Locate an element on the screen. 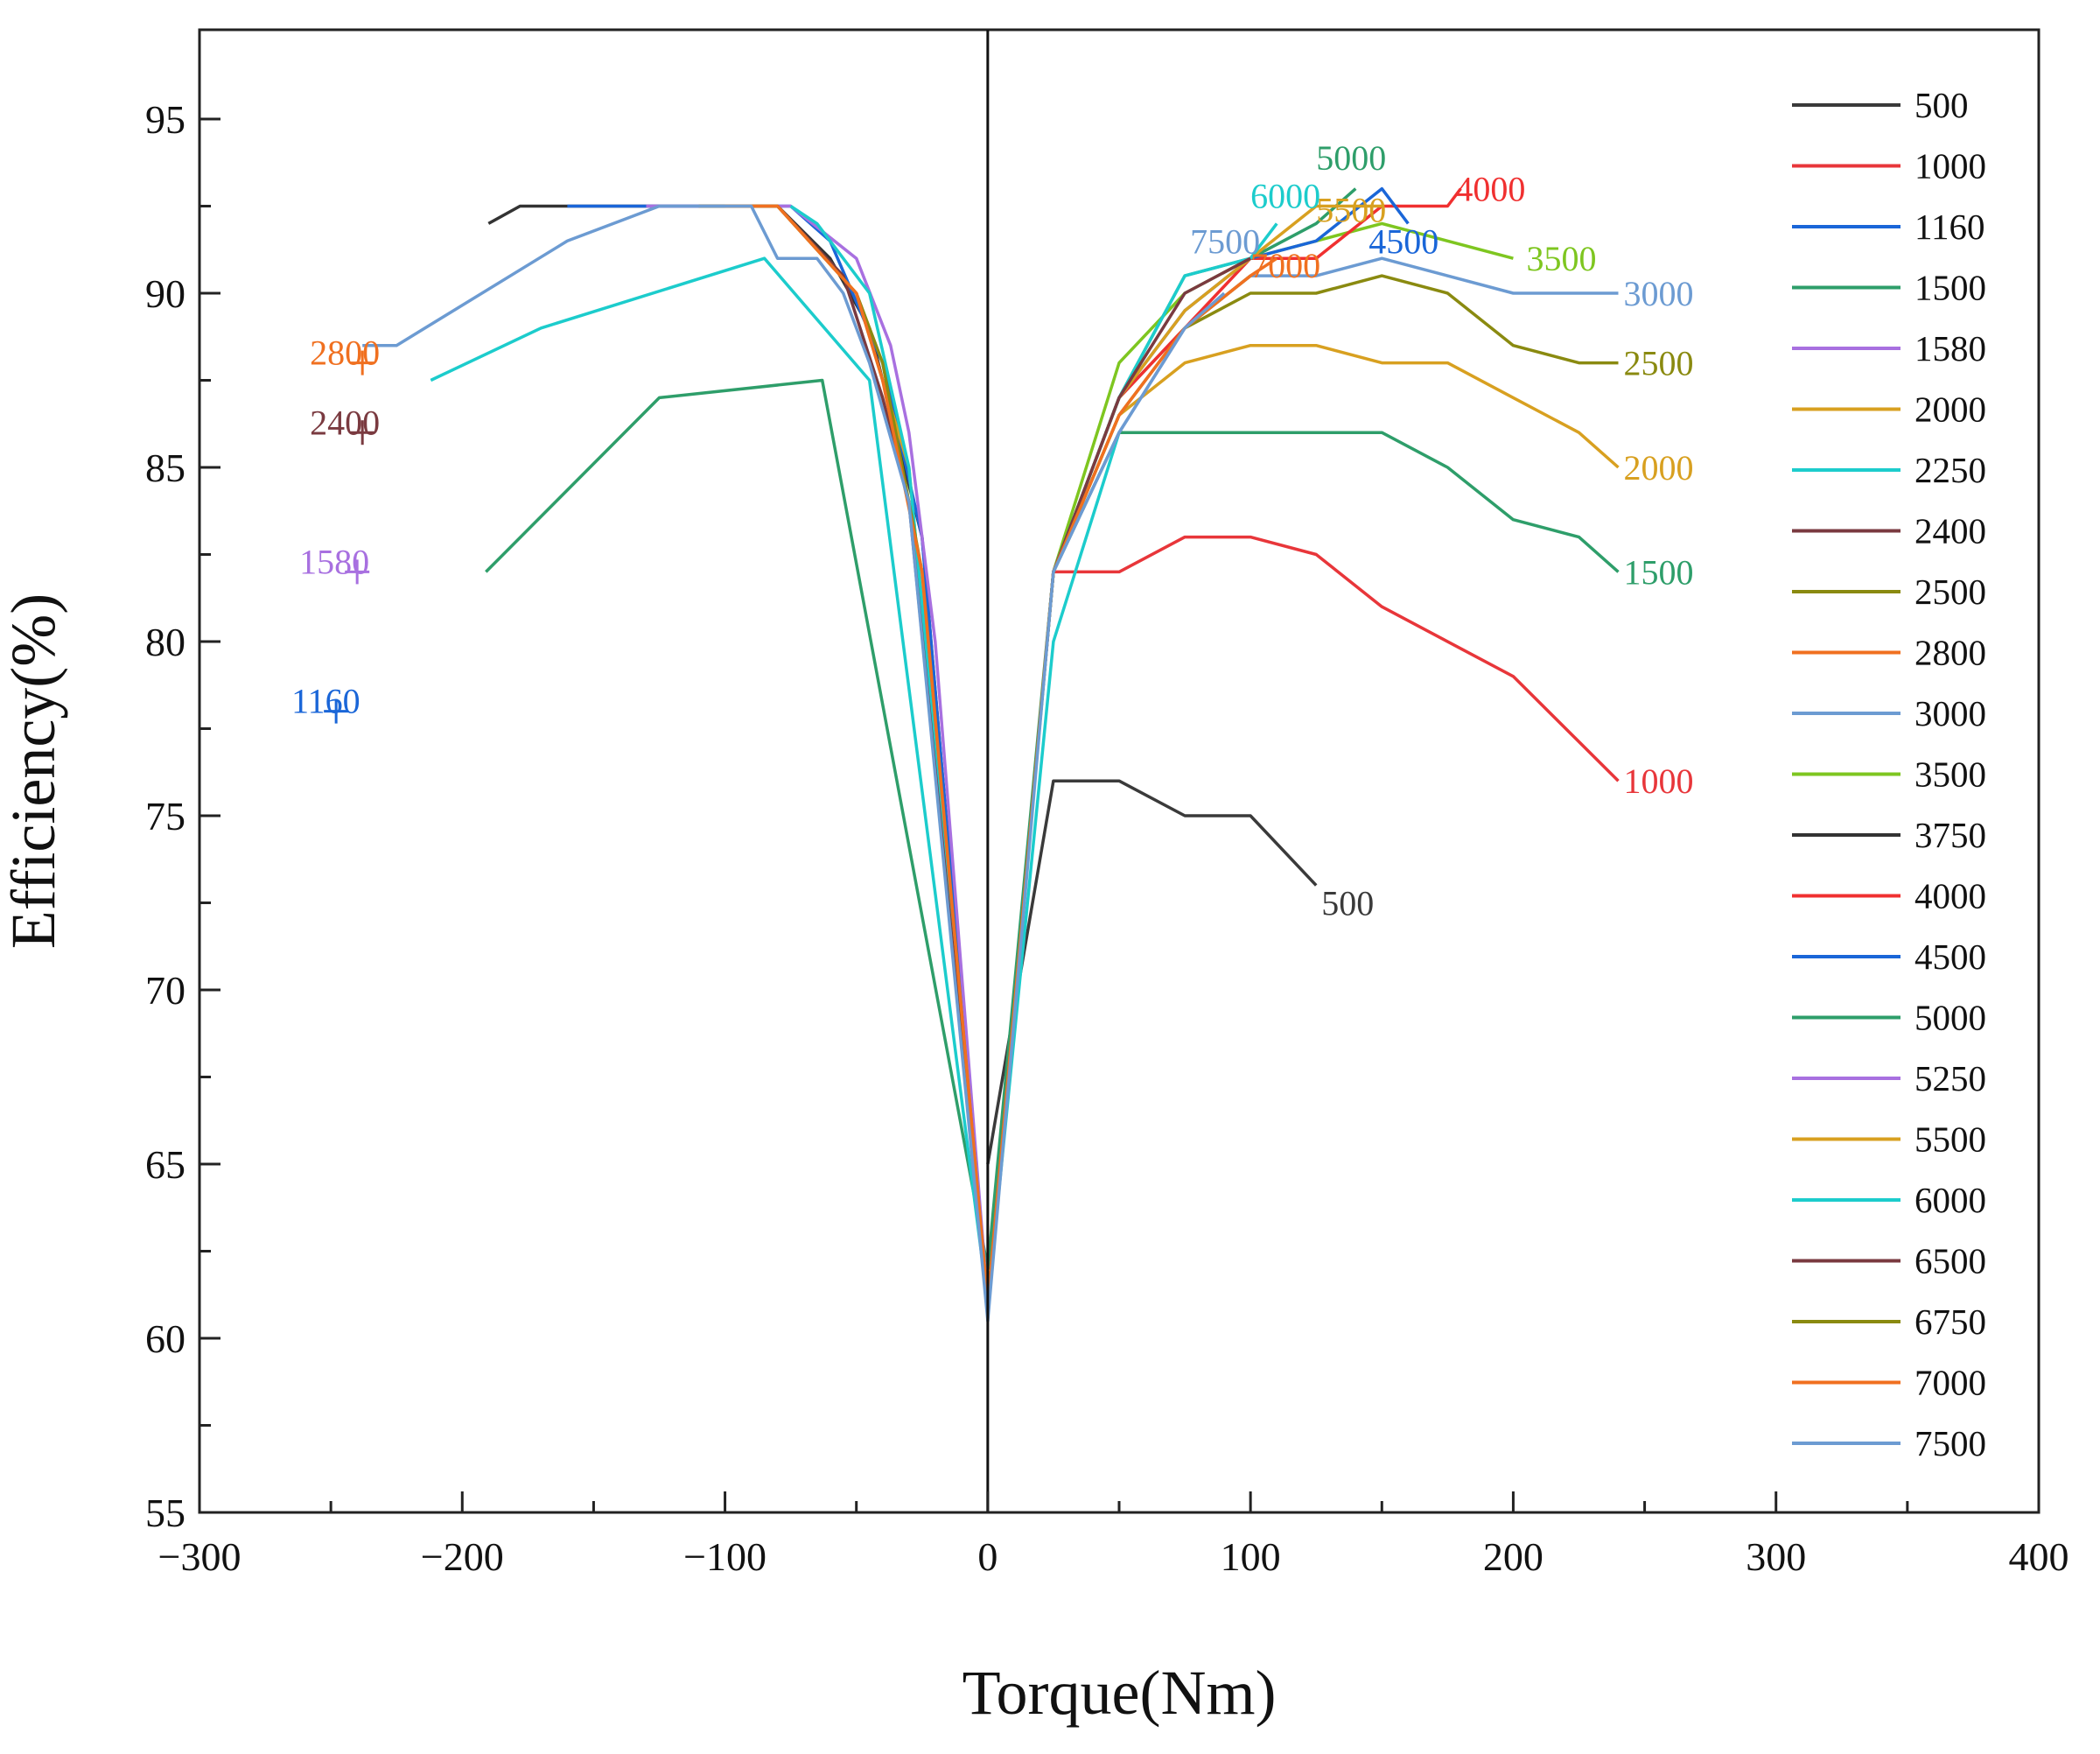 Image resolution: width=2100 pixels, height=1754 pixels. legend-entry: 7000 is located at coordinates (1889, 1383).